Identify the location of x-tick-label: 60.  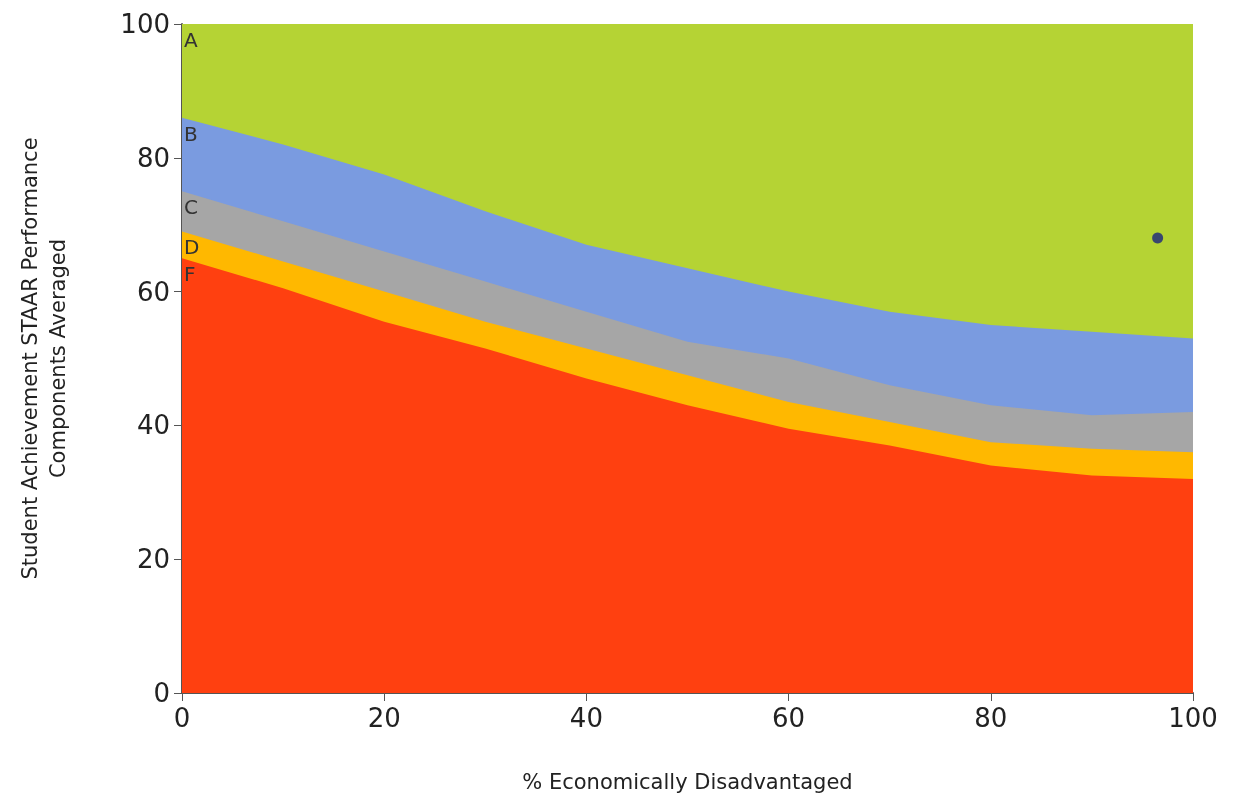
(789, 718).